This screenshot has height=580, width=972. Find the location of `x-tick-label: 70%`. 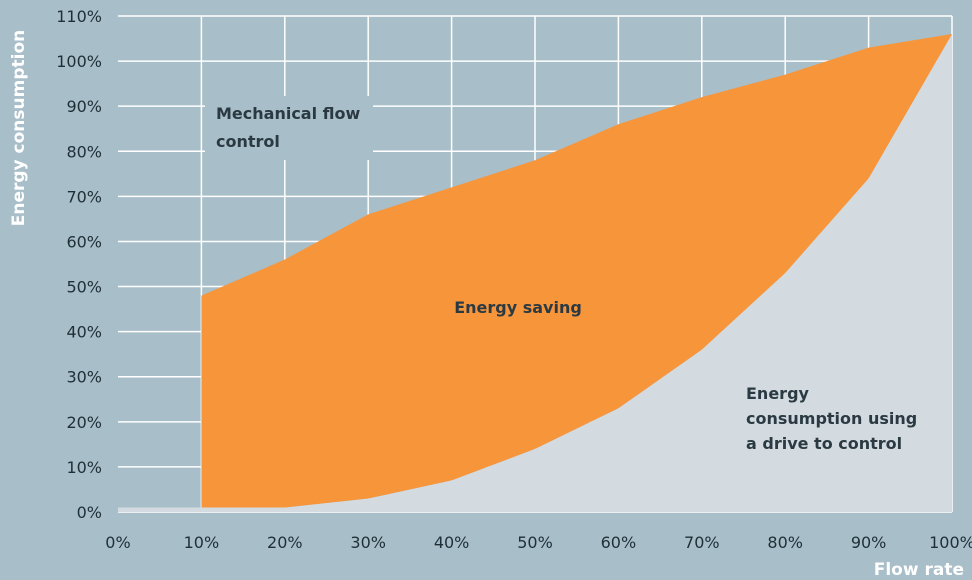

x-tick-label: 70% is located at coordinates (702, 542).